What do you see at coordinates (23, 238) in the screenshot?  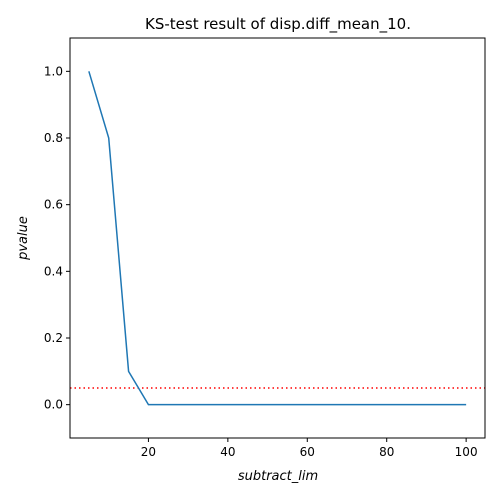 I see `y-axis-label: pvalue` at bounding box center [23, 238].